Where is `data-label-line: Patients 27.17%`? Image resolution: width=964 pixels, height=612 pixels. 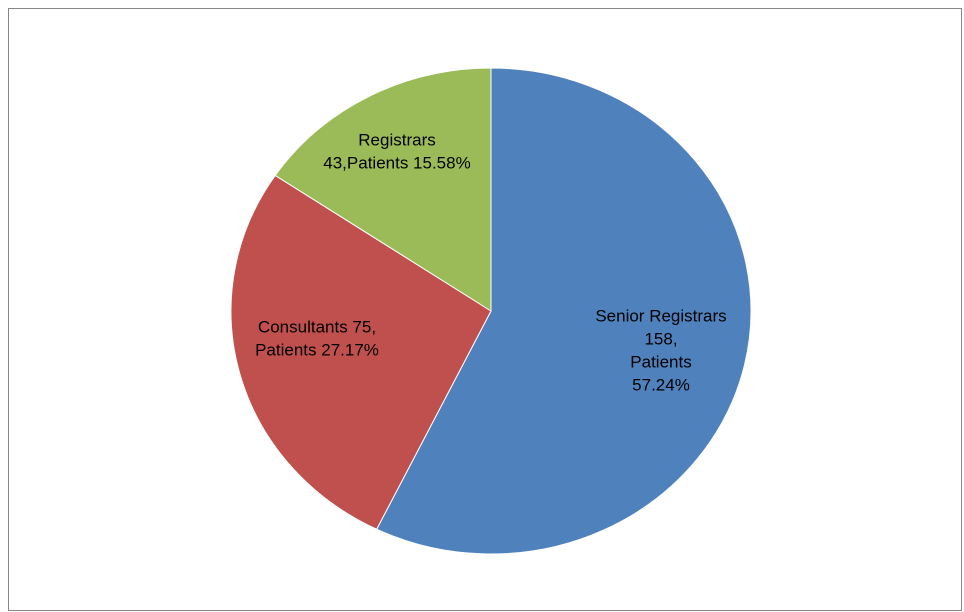 data-label-line: Patients 27.17% is located at coordinates (317, 350).